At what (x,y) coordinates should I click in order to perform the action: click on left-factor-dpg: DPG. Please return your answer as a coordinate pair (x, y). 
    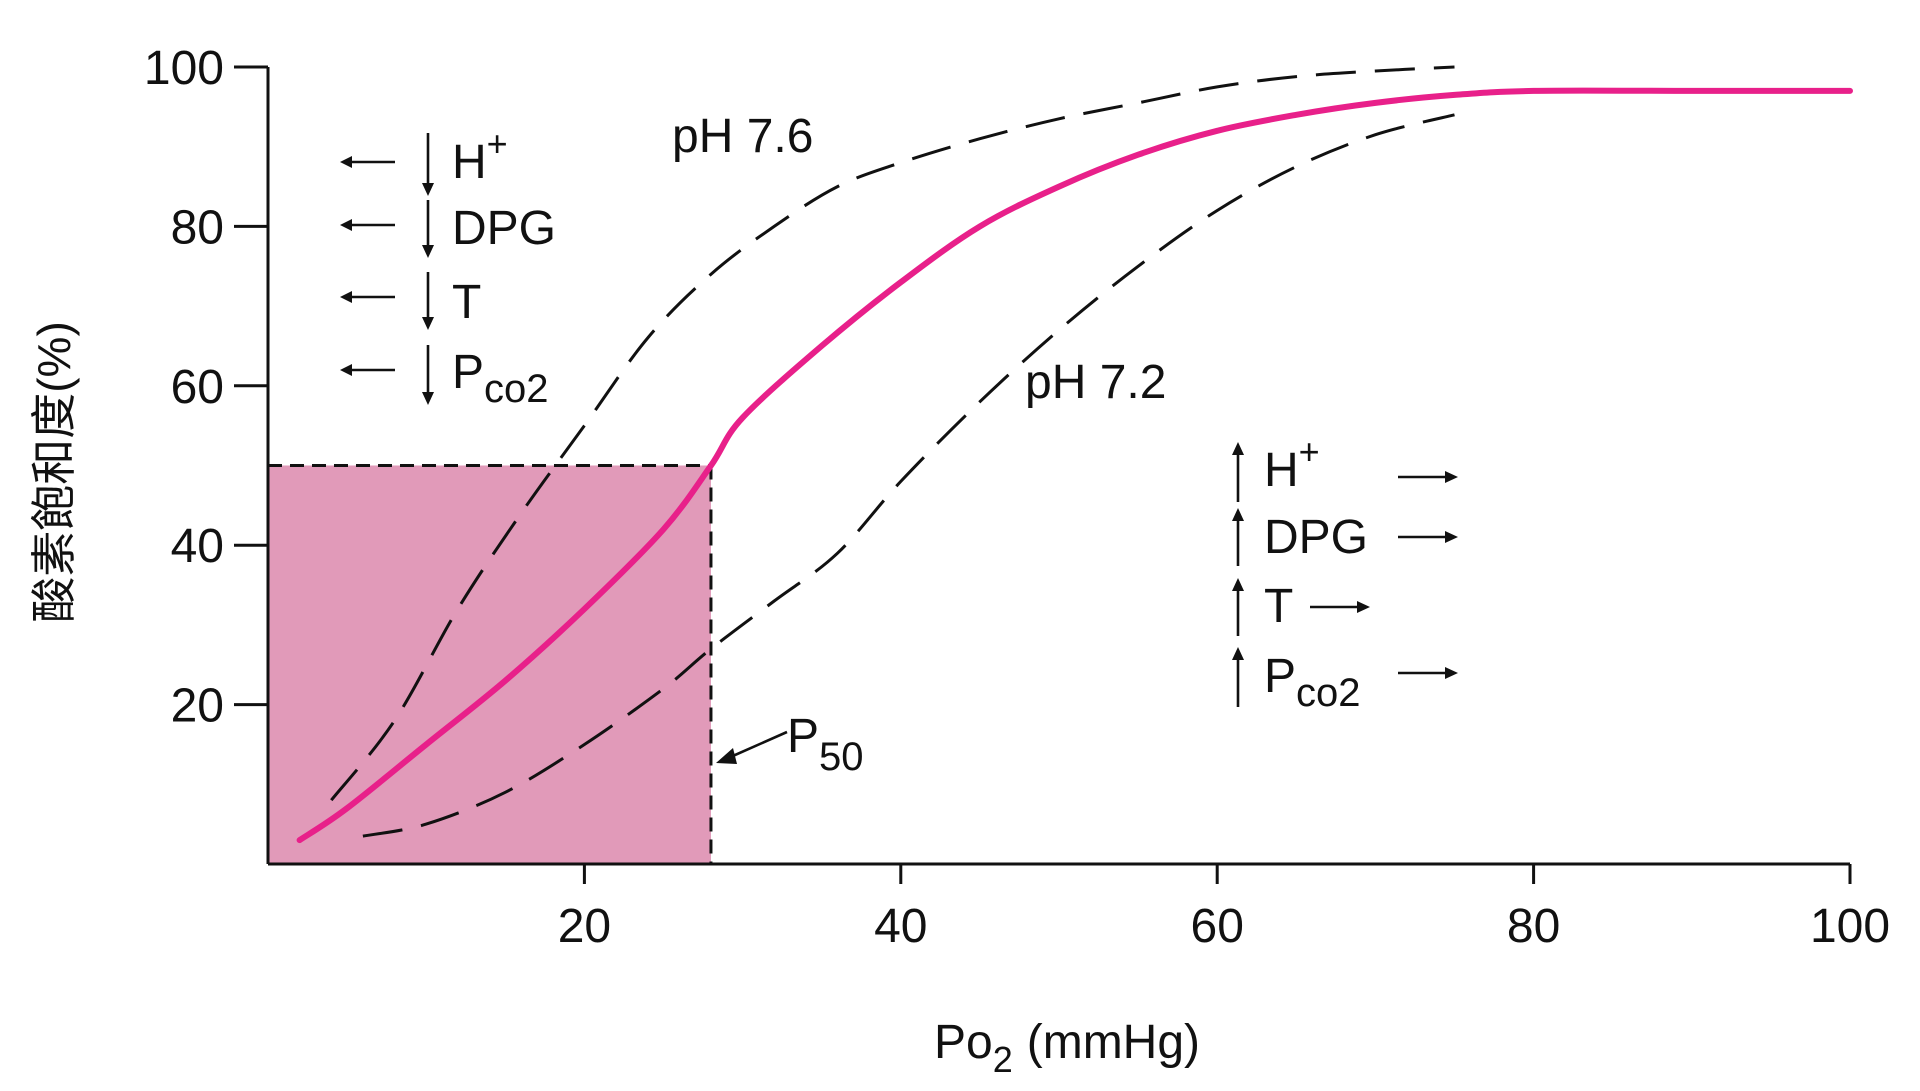
    Looking at the image, I should click on (504, 228).